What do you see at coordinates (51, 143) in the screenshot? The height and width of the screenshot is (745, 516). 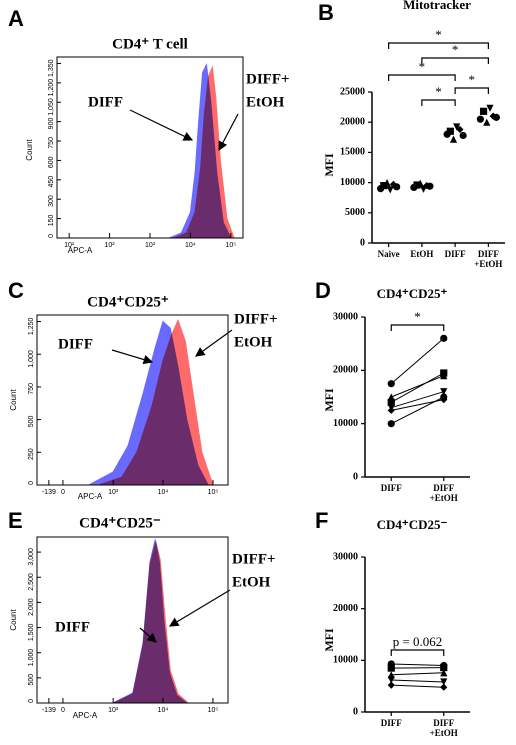 I see `y-tick-label: 750` at bounding box center [51, 143].